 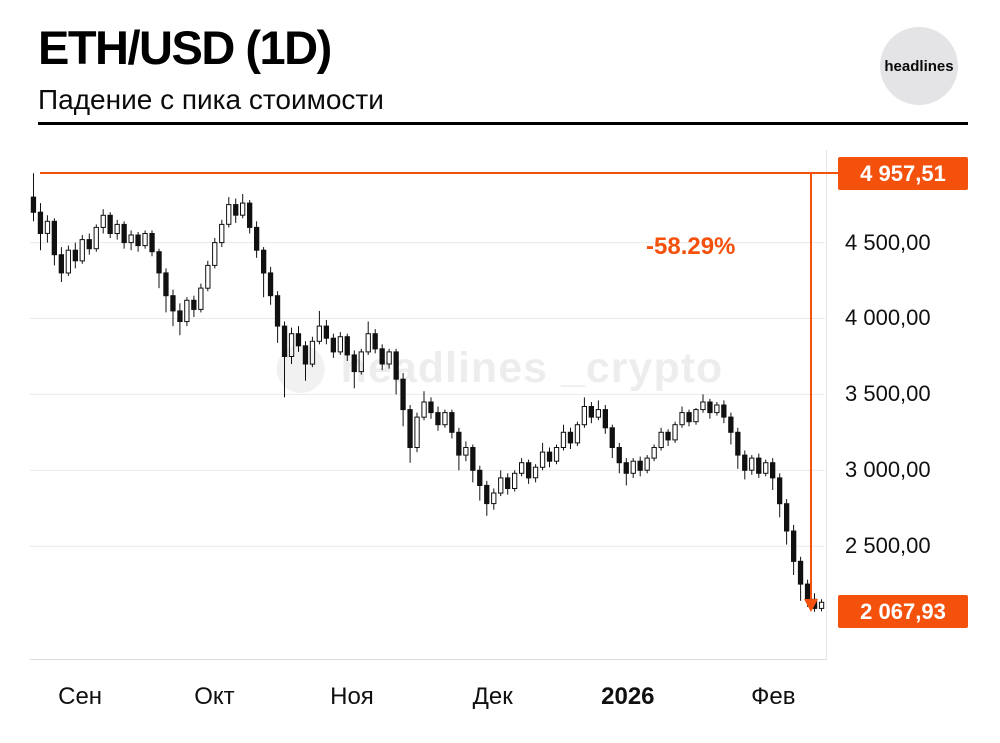 What do you see at coordinates (888, 318) in the screenshot?
I see `y-axis-tick-label: 4 000,00` at bounding box center [888, 318].